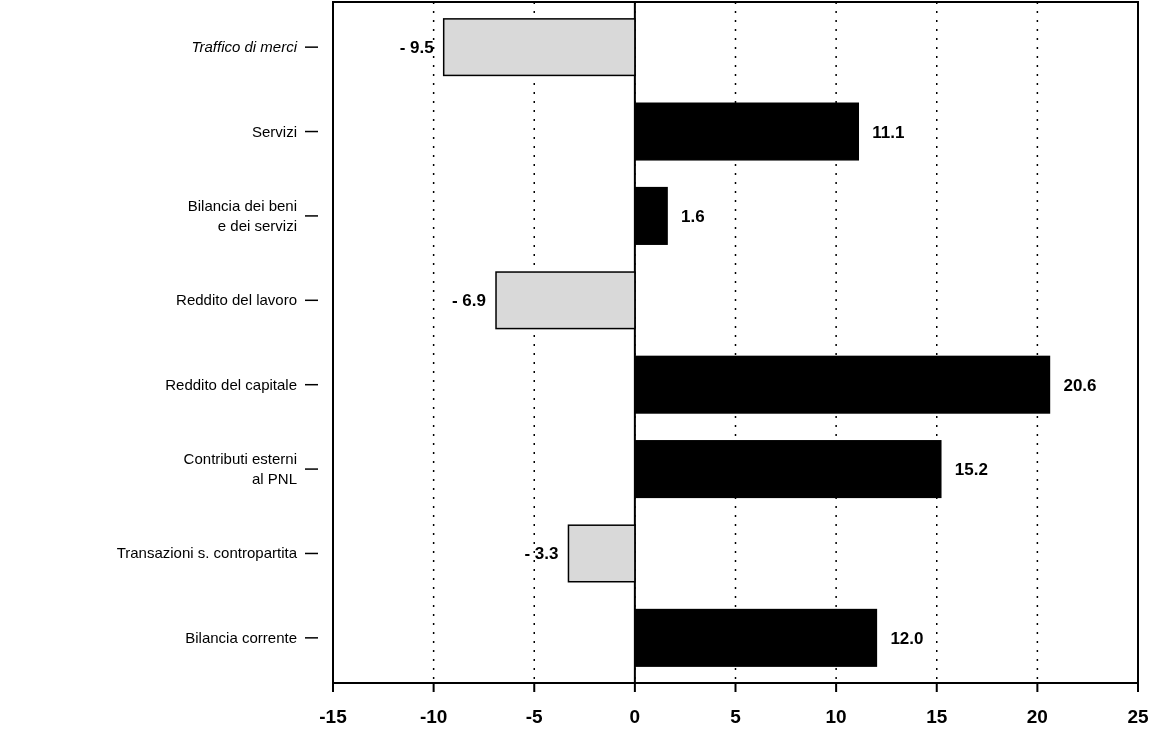 Image resolution: width=1158 pixels, height=741 pixels. What do you see at coordinates (274, 131) in the screenshot?
I see `y-tick-label: Servizi` at bounding box center [274, 131].